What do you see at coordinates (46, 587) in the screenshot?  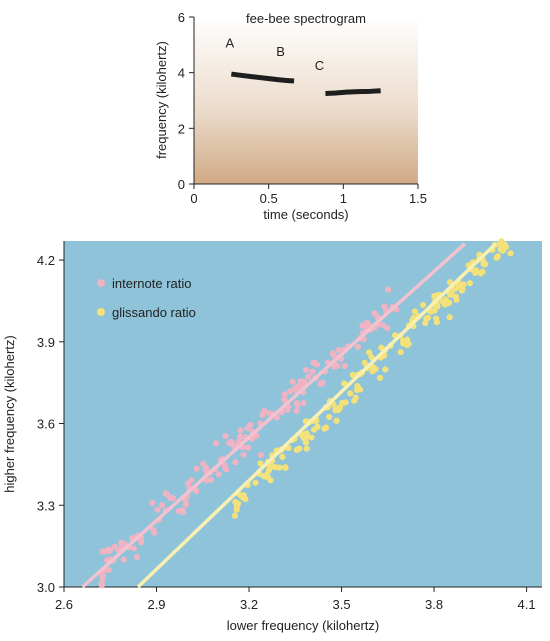 I see `scatter-y-tick-label: 3.0` at bounding box center [46, 587].